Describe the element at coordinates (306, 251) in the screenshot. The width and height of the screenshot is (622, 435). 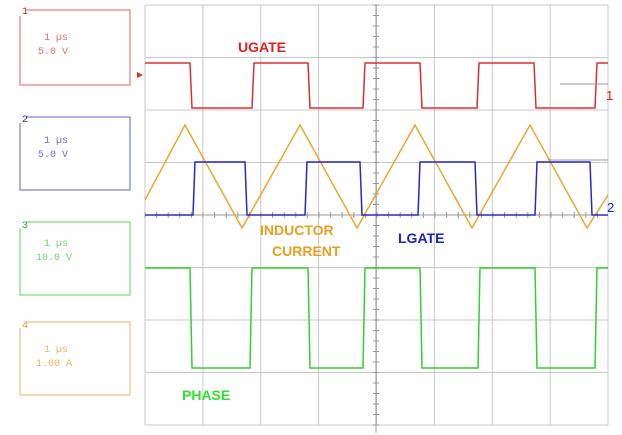
I see `inductor-current-label-2: CURRENT` at that location.